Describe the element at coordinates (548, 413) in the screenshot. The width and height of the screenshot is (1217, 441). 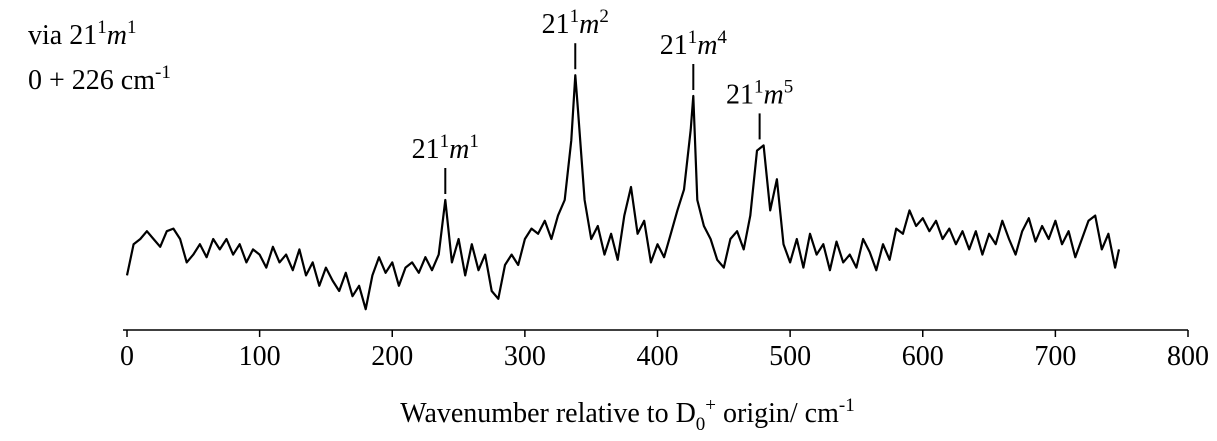
I see `text-part: Wavenumber relative to D` at that location.